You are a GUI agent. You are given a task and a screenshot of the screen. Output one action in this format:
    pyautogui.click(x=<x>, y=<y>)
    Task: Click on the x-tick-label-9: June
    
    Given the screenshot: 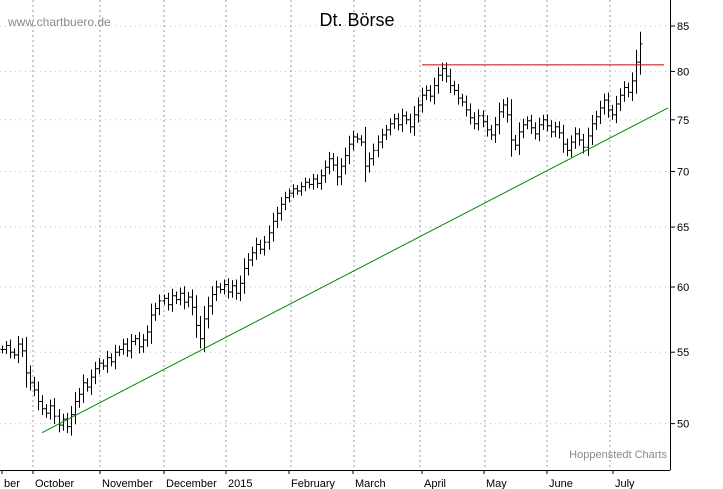 What is the action you would take?
    pyautogui.click(x=561, y=483)
    